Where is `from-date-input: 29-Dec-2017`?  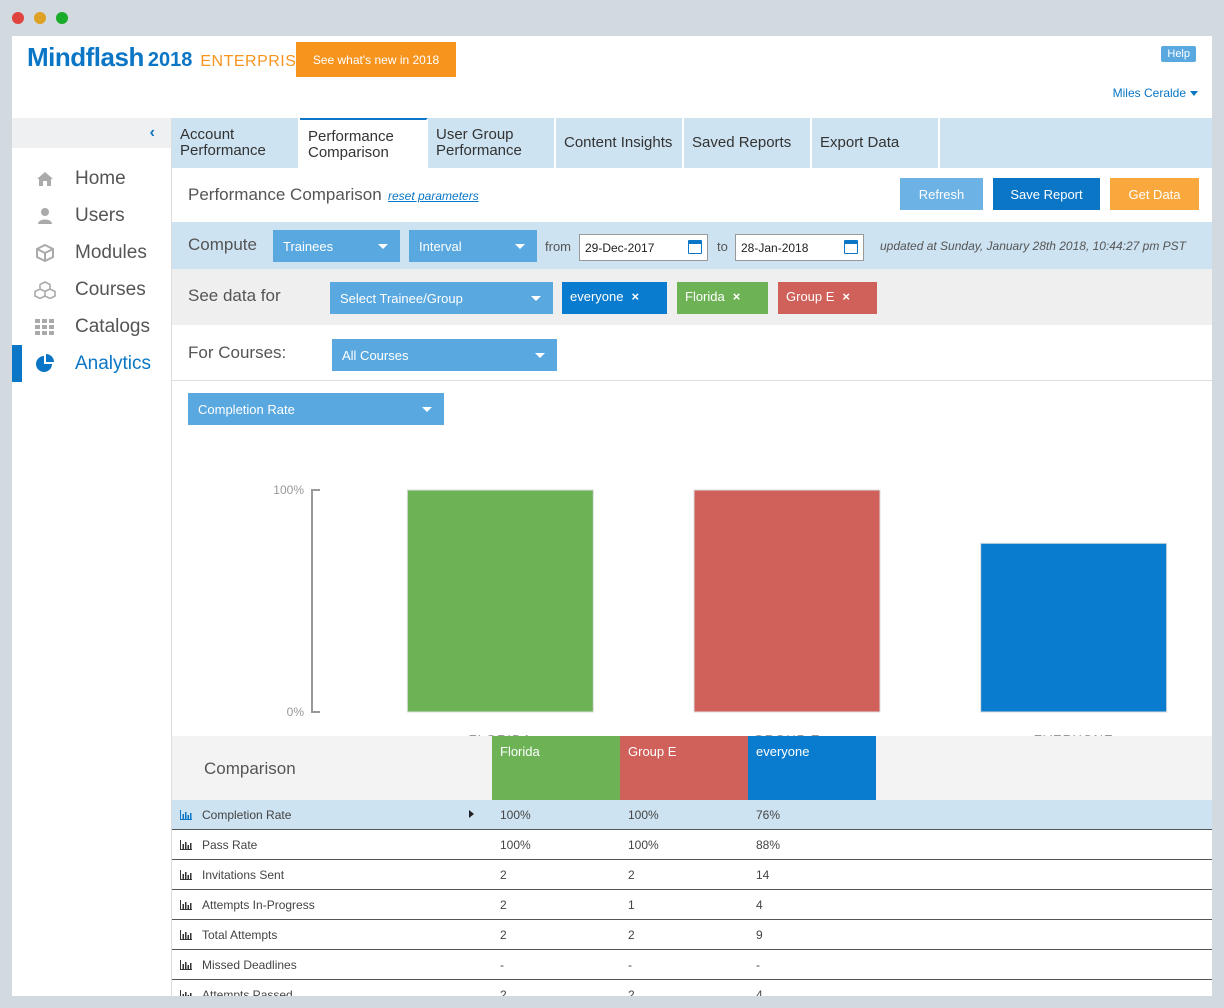
from-date-input: 29-Dec-2017 is located at coordinates (643, 247).